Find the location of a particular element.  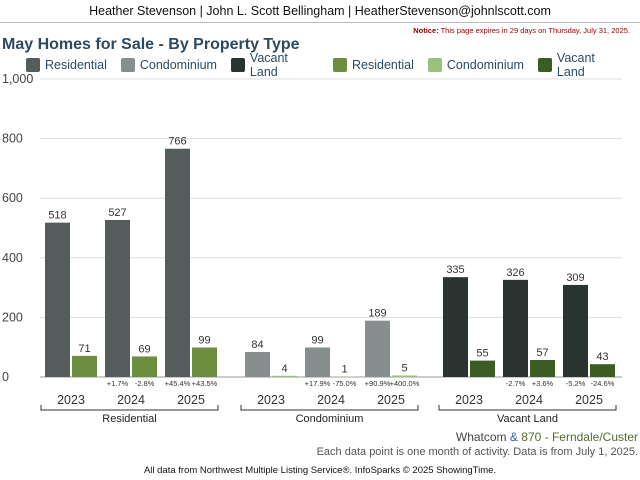

change-label: -2.7% is located at coordinates (516, 383).